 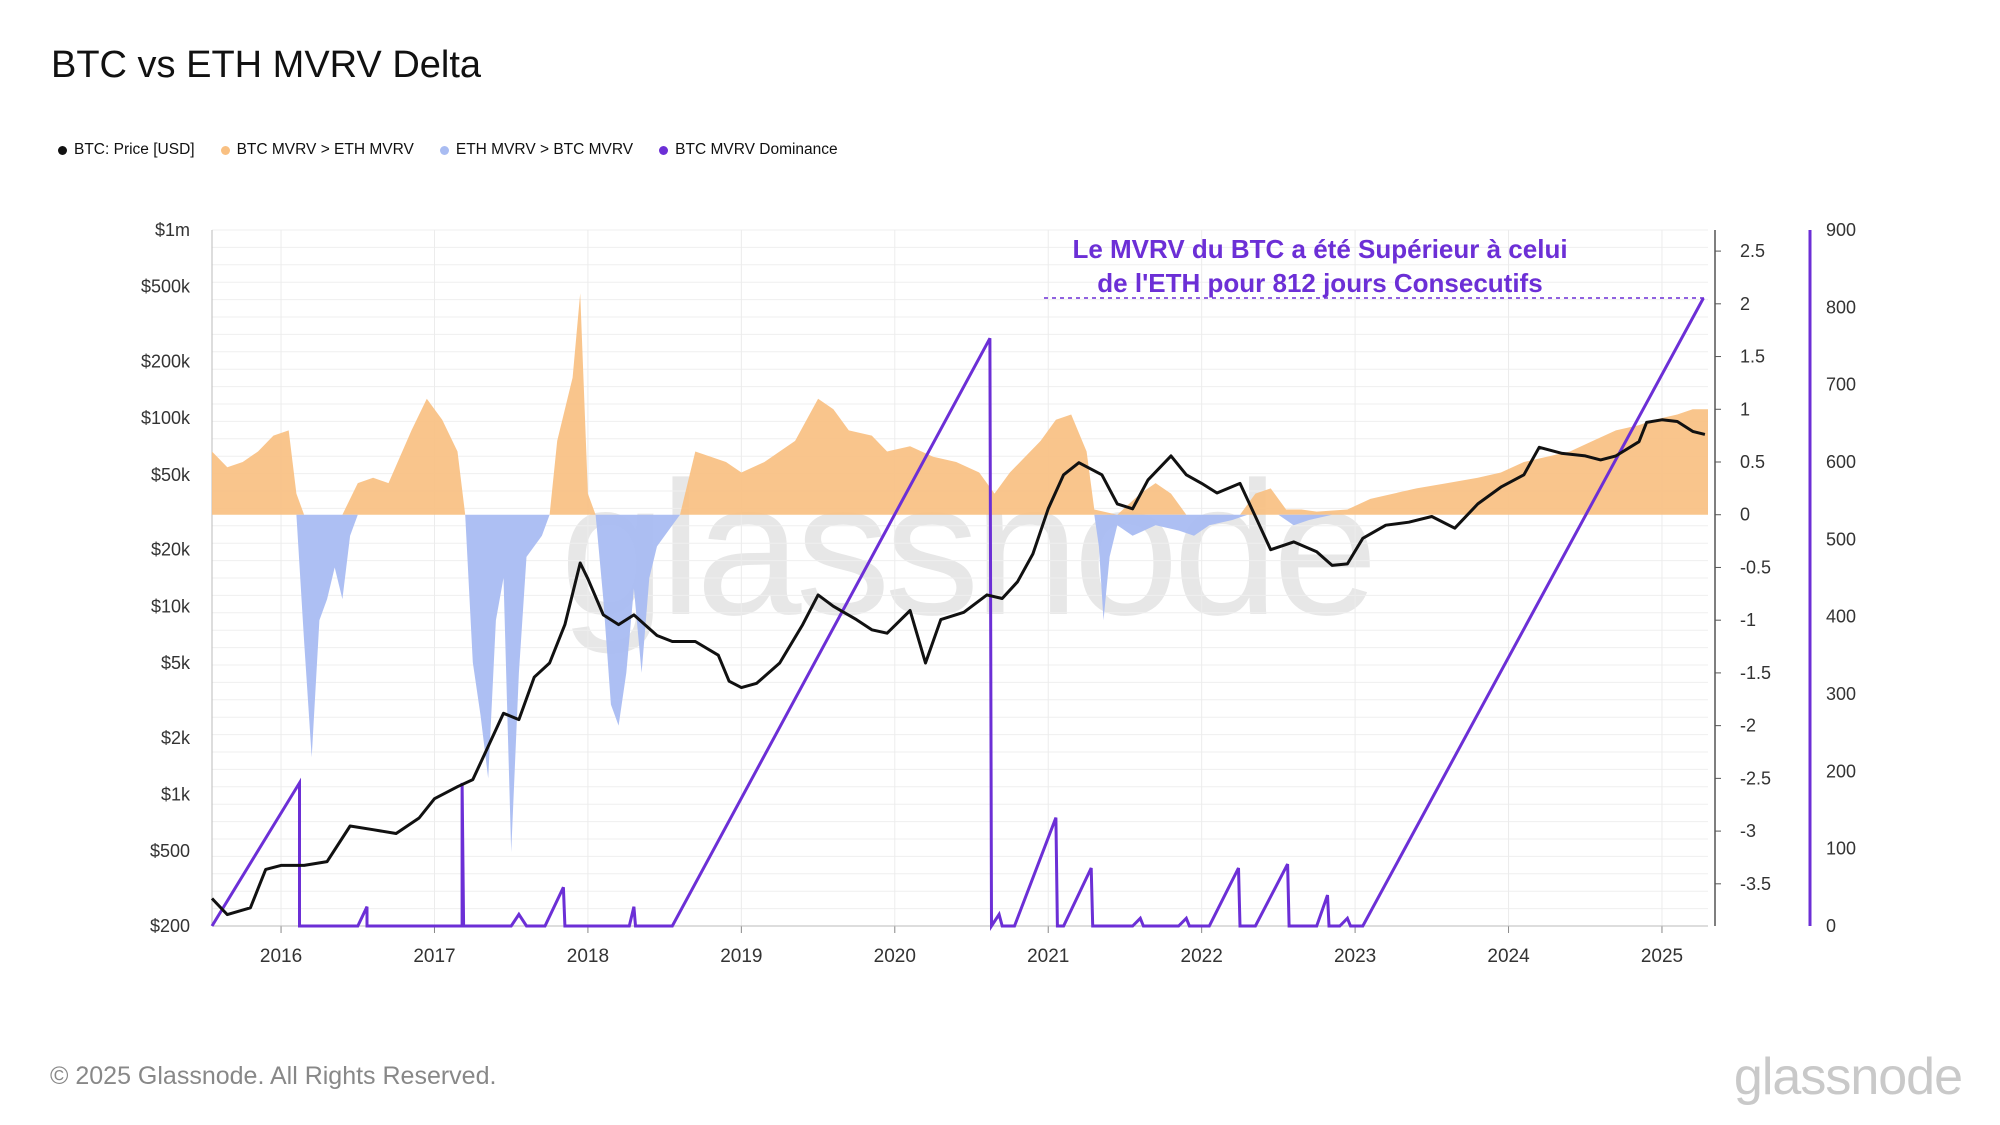 What do you see at coordinates (166, 418) in the screenshot?
I see `y-left-tick-label: $100k` at bounding box center [166, 418].